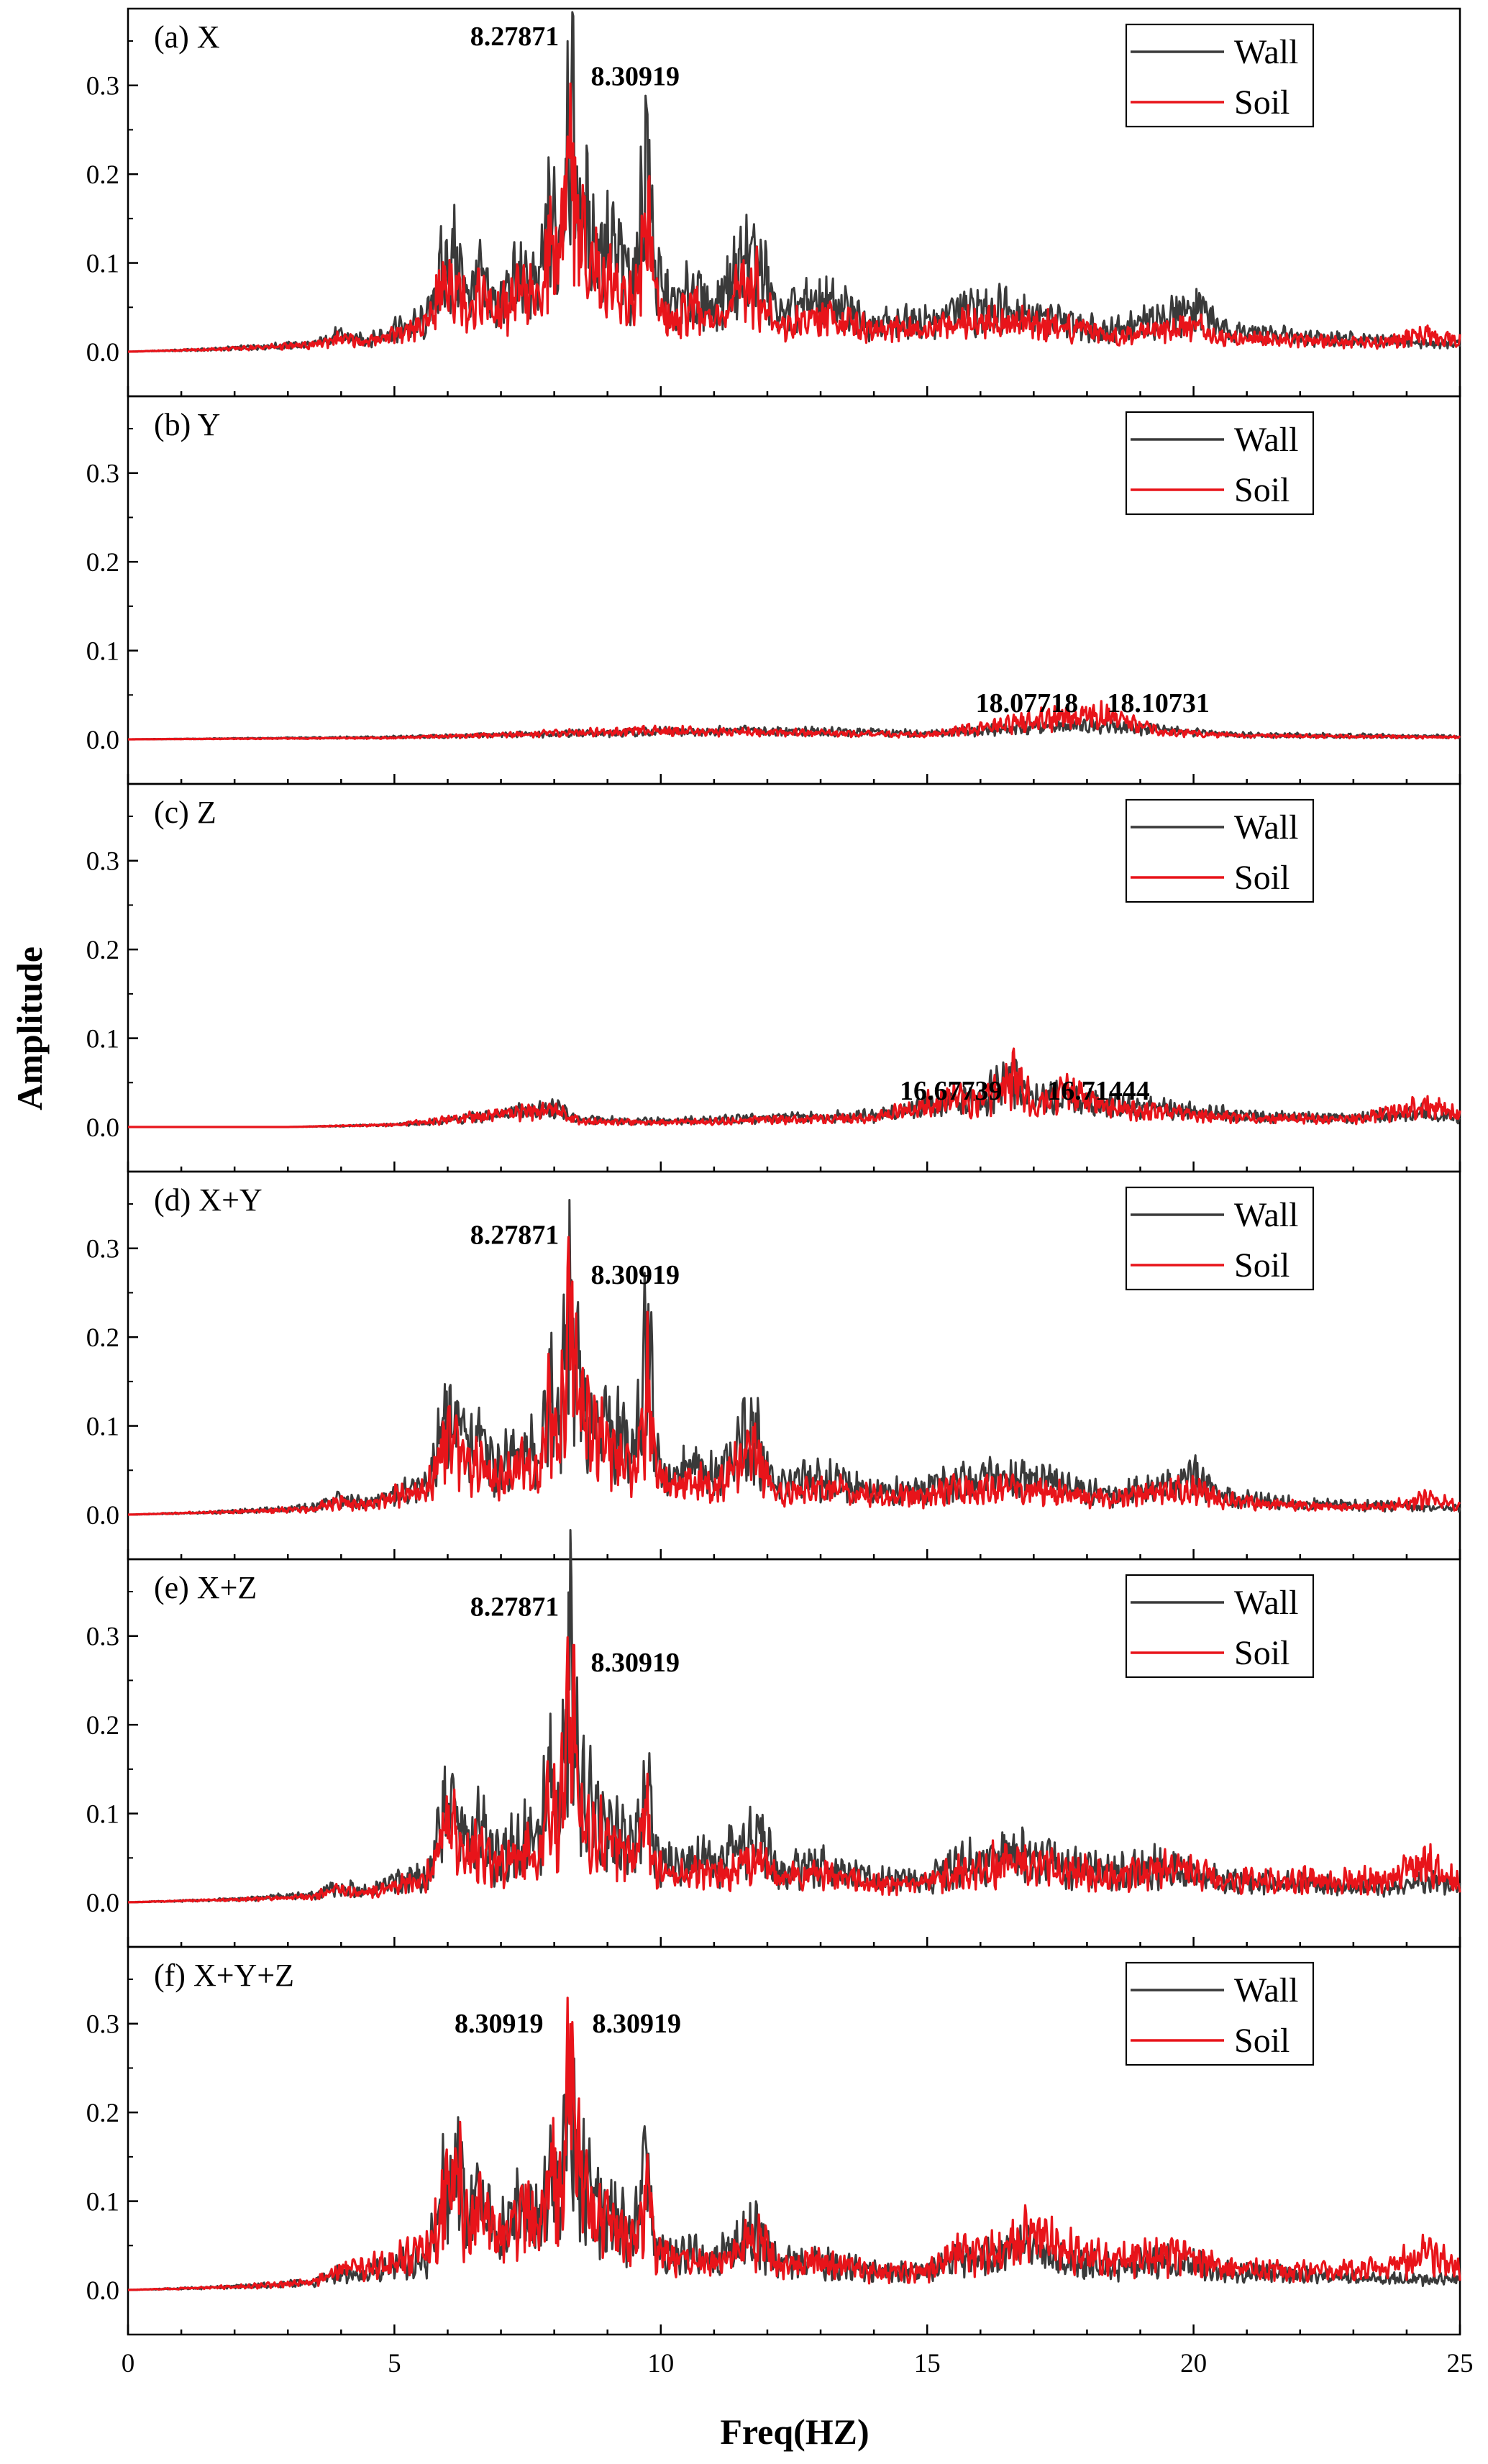 Image resolution: width=1488 pixels, height=2464 pixels. I want to click on panel-frame, so click(794, 2140).